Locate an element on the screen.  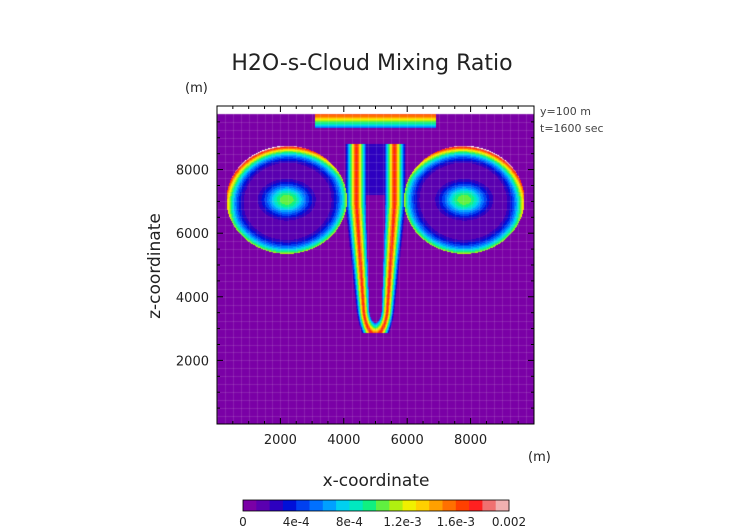
colorbar-tick-label: 0 is located at coordinates (243, 522).